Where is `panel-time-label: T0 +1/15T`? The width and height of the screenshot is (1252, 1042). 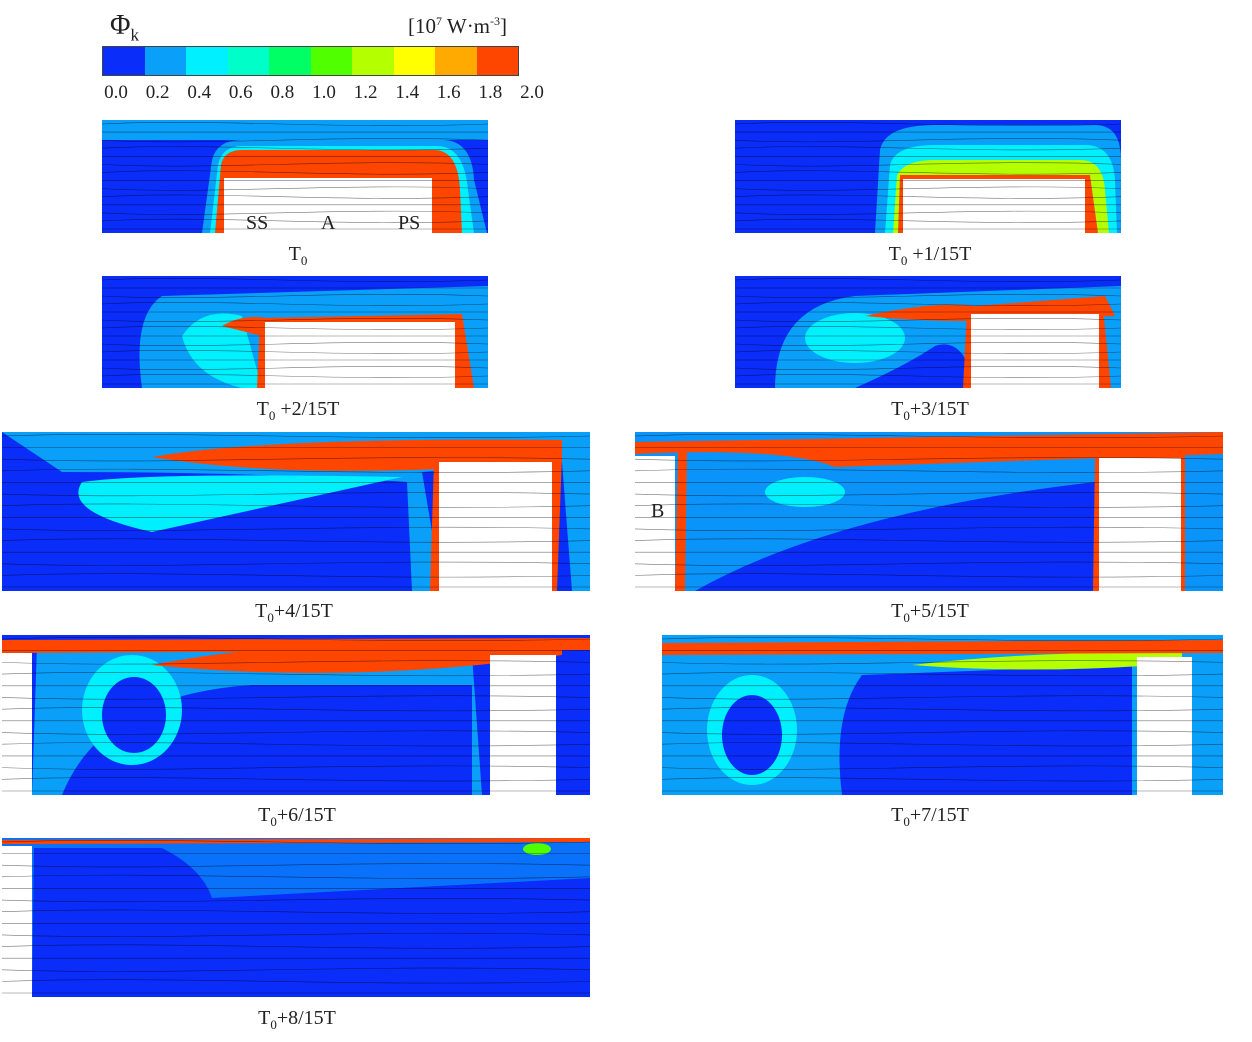 panel-time-label: T0 +1/15T is located at coordinates (930, 256).